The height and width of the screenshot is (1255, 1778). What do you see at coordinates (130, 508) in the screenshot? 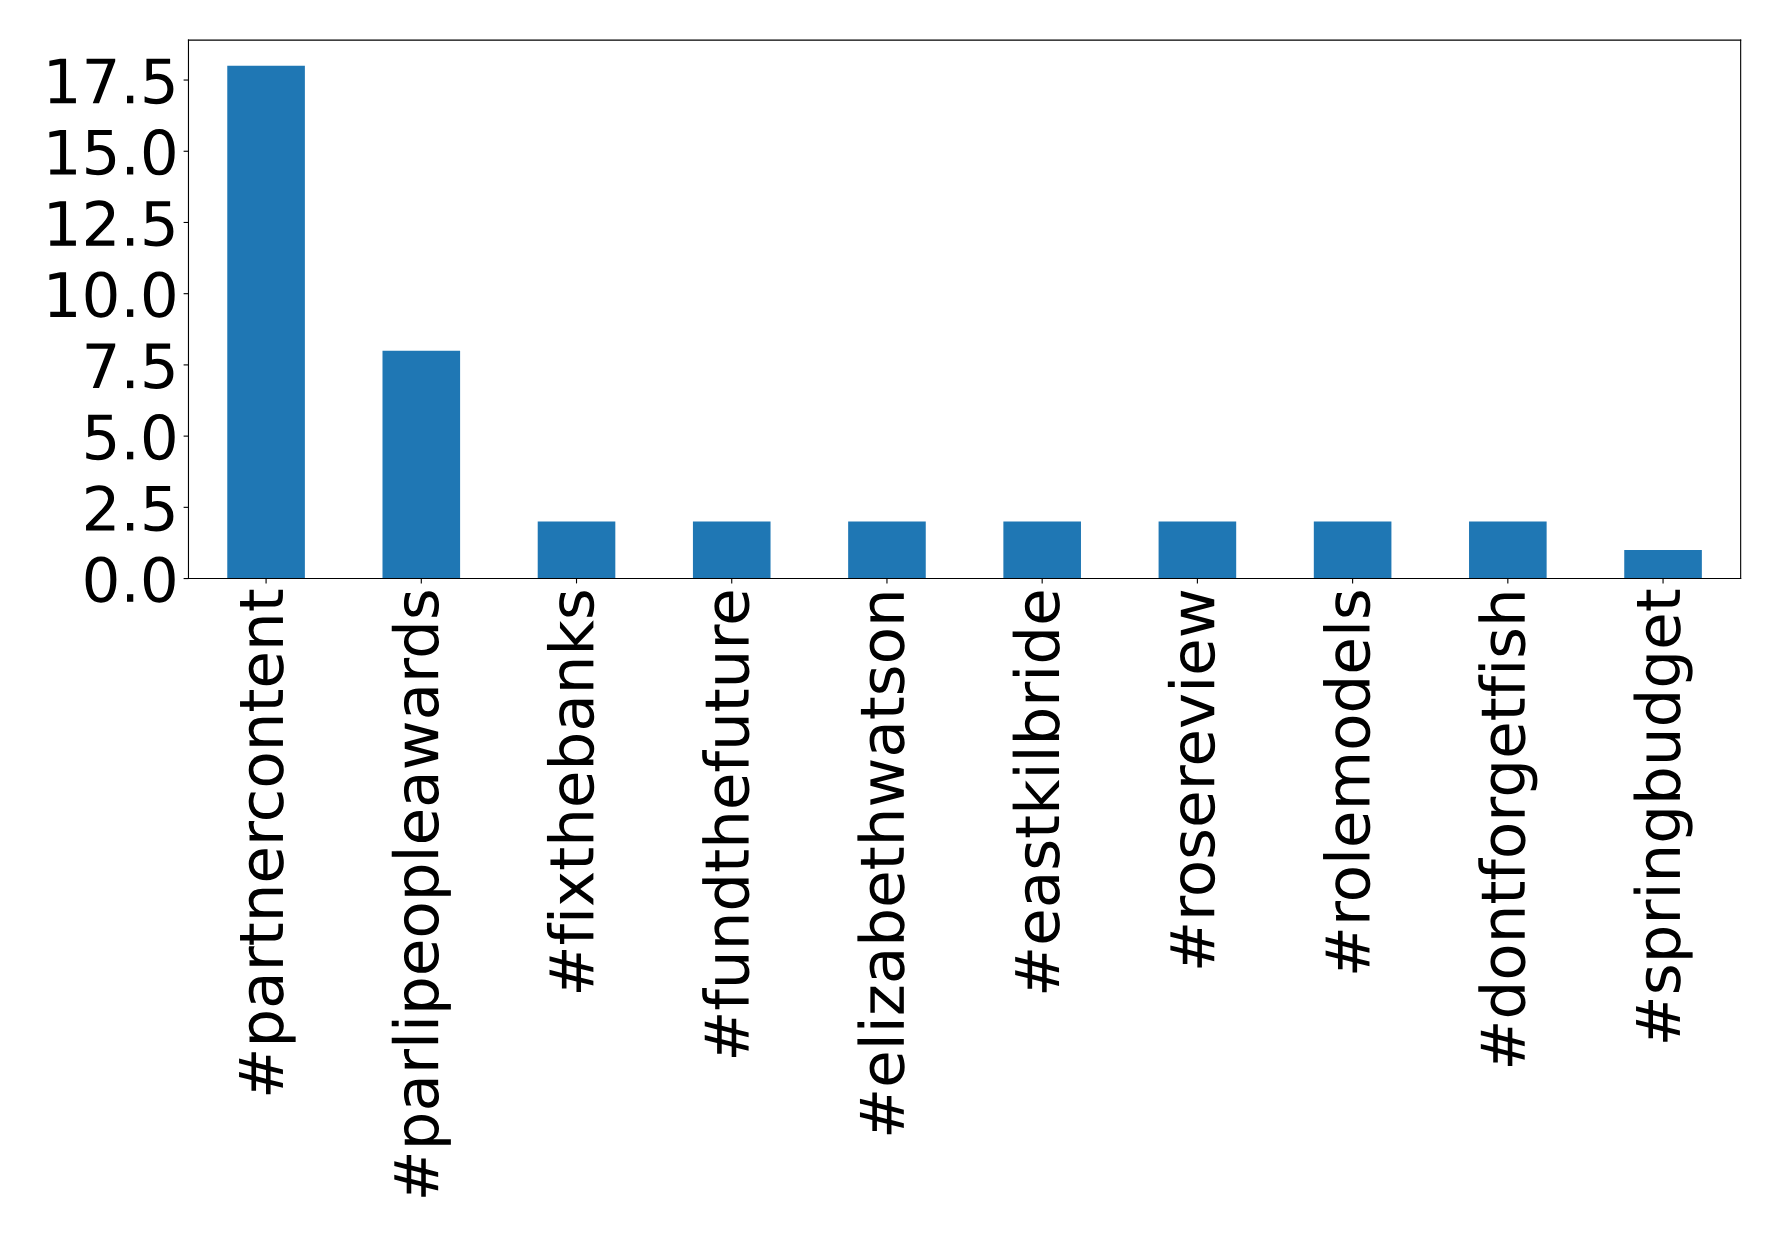
I see `y-tick-label: 2.5` at bounding box center [130, 508].